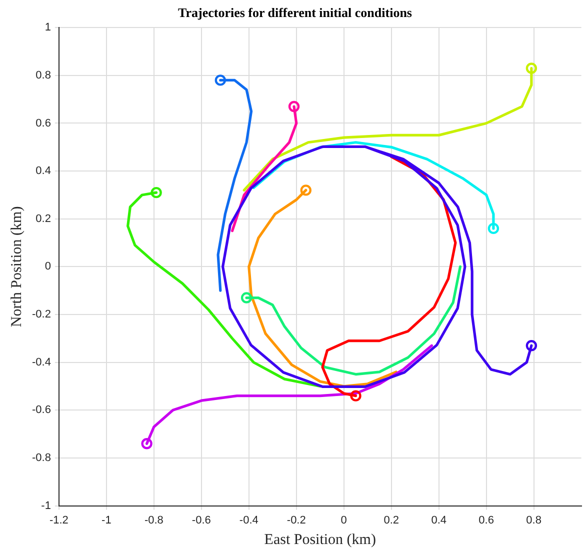 The width and height of the screenshot is (588, 553). I want to click on x-tick-label: 0.8, so click(534, 520).